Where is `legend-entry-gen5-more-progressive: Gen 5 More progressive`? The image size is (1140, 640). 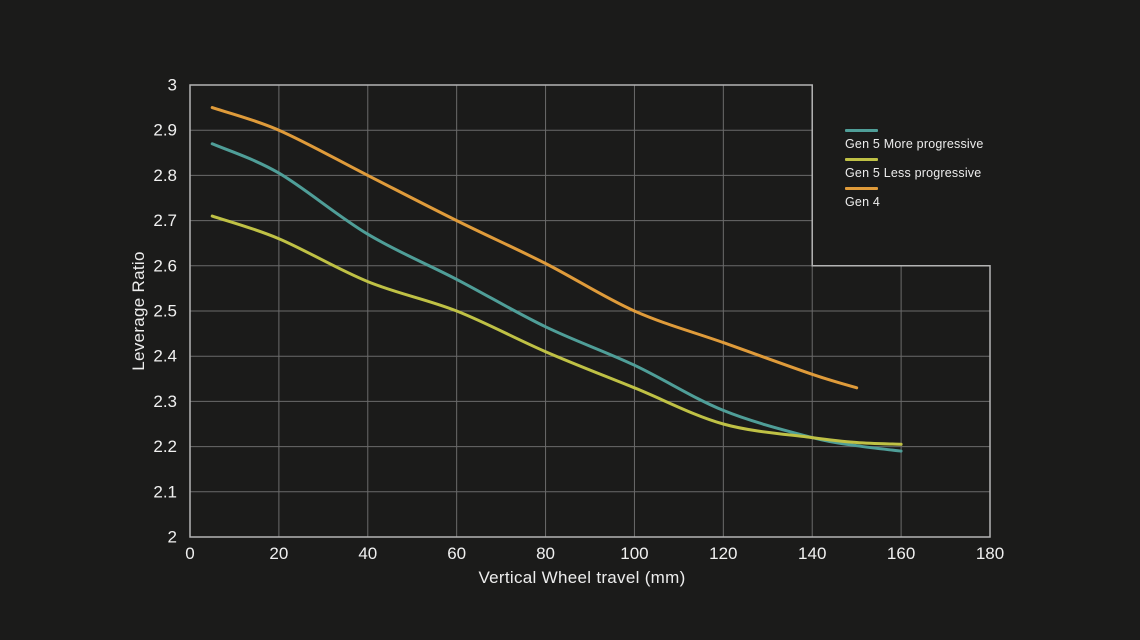 legend-entry-gen5-more-progressive: Gen 5 More progressive is located at coordinates (914, 140).